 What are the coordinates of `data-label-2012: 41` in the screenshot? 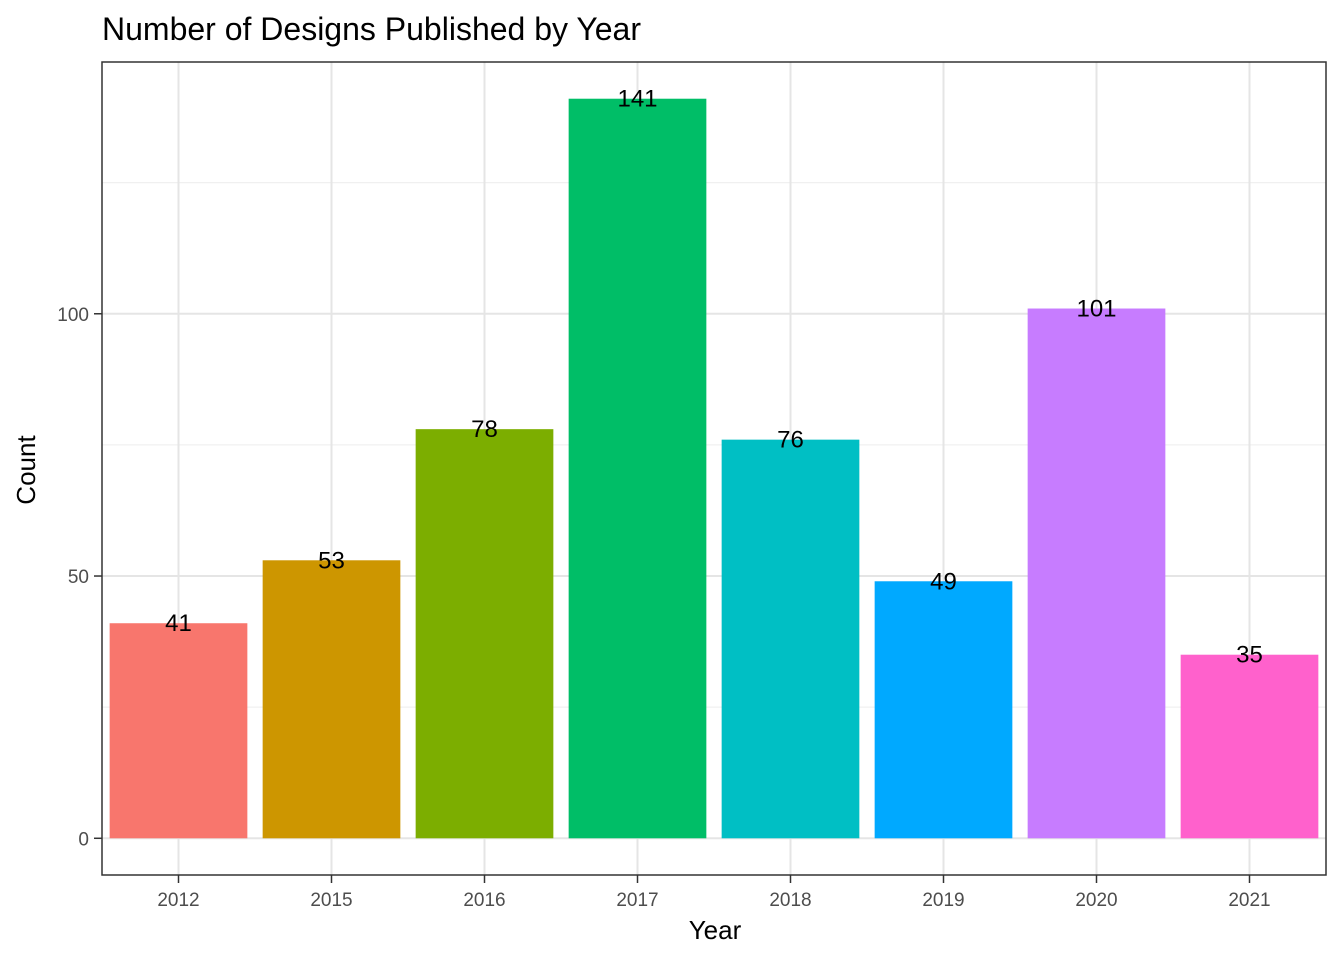 It's located at (178, 623).